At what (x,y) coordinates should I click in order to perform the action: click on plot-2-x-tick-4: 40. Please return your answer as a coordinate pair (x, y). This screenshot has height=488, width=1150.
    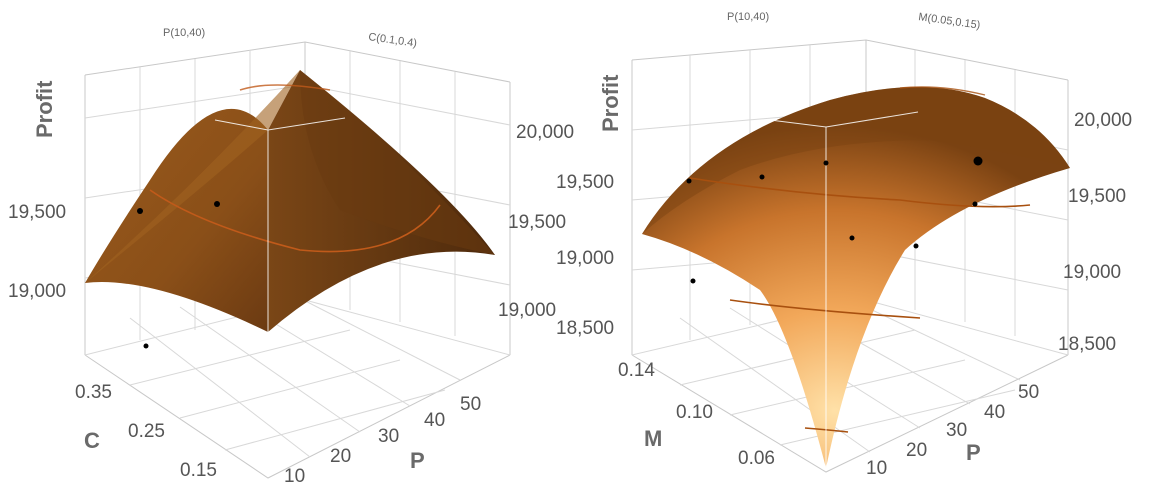
    Looking at the image, I should click on (994, 412).